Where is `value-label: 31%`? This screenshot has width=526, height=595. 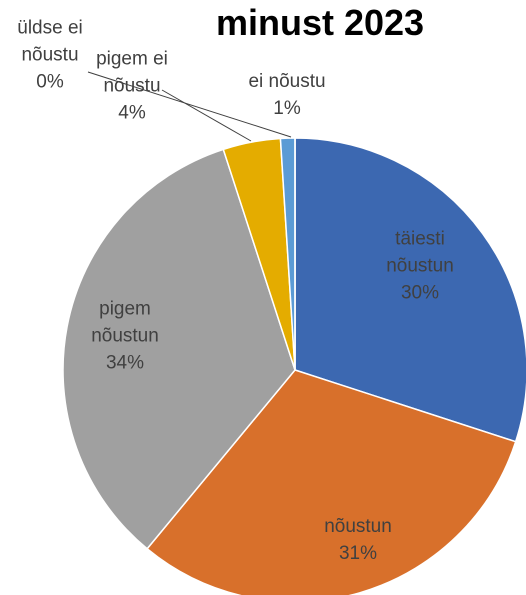
value-label: 31% is located at coordinates (358, 553).